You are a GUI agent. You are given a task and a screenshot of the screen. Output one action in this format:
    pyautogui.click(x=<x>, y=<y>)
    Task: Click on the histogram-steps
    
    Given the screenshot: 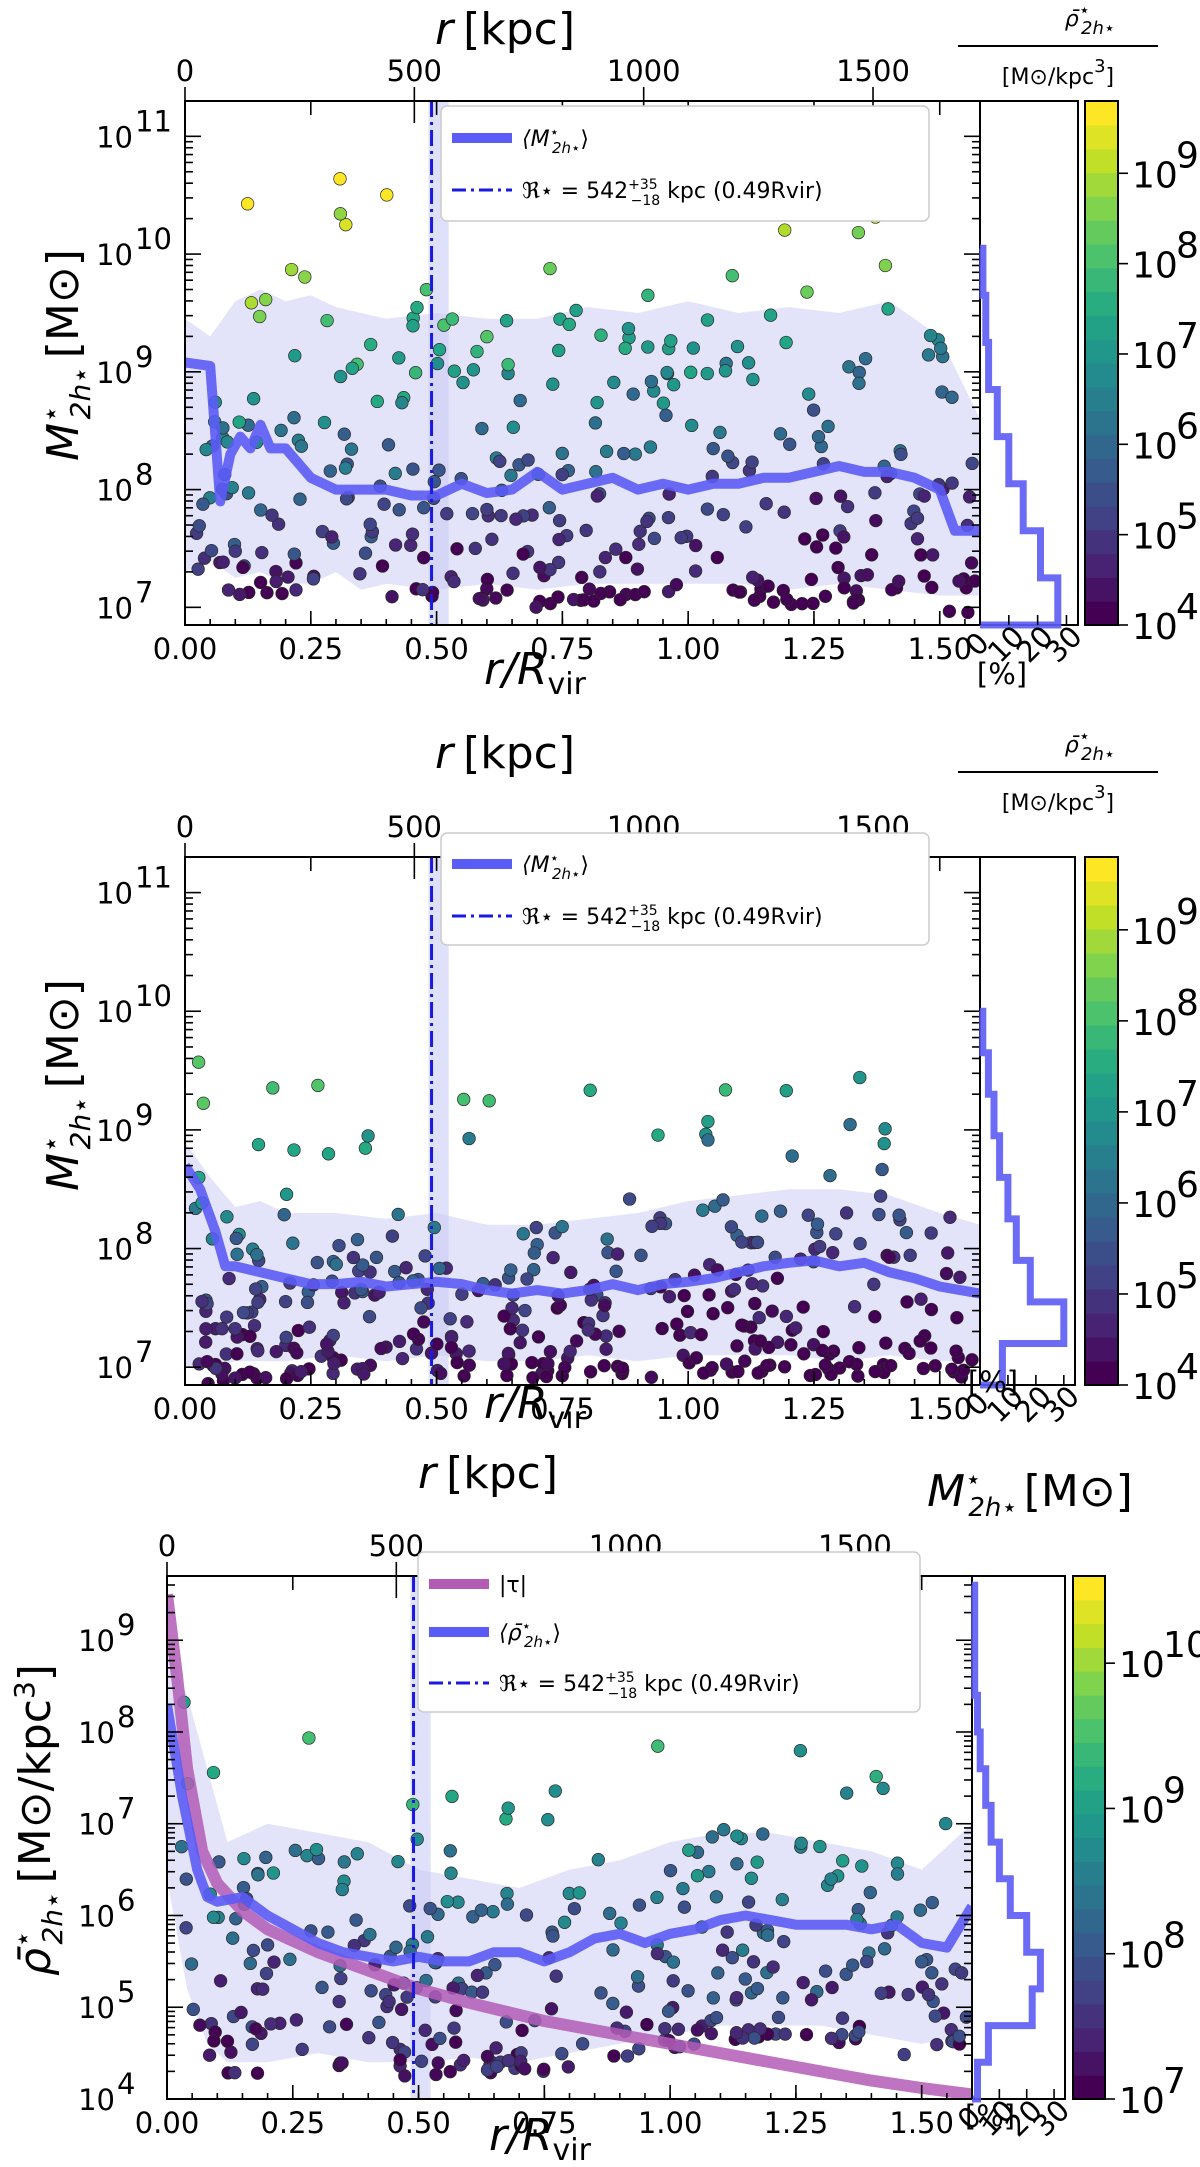 What is the action you would take?
    pyautogui.click(x=1023, y=1198)
    